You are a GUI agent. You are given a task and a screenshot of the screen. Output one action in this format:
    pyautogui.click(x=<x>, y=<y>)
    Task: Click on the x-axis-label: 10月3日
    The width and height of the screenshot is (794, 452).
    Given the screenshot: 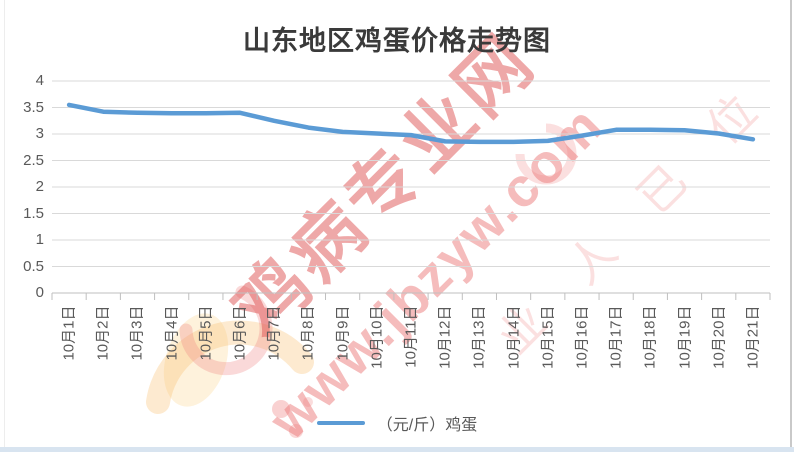 What is the action you would take?
    pyautogui.click(x=137, y=333)
    